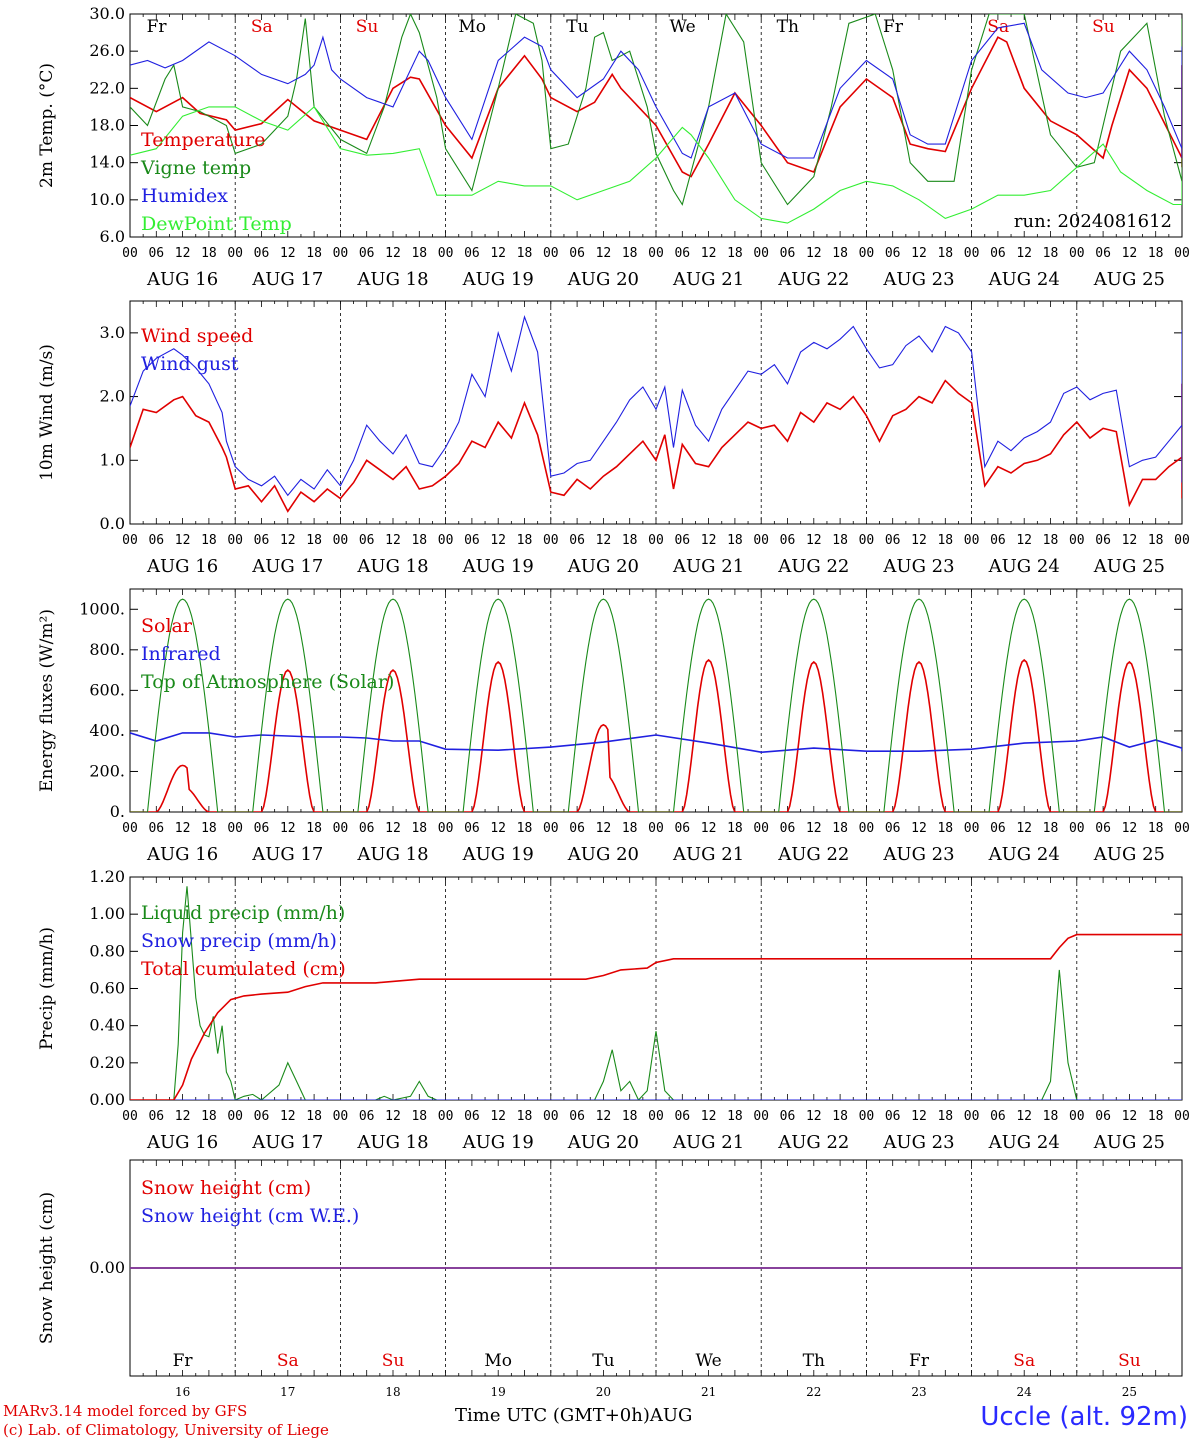 The height and width of the screenshot is (1440, 1194). Describe the element at coordinates (498, 1392) in the screenshot. I see `day-number-label: 19` at that location.